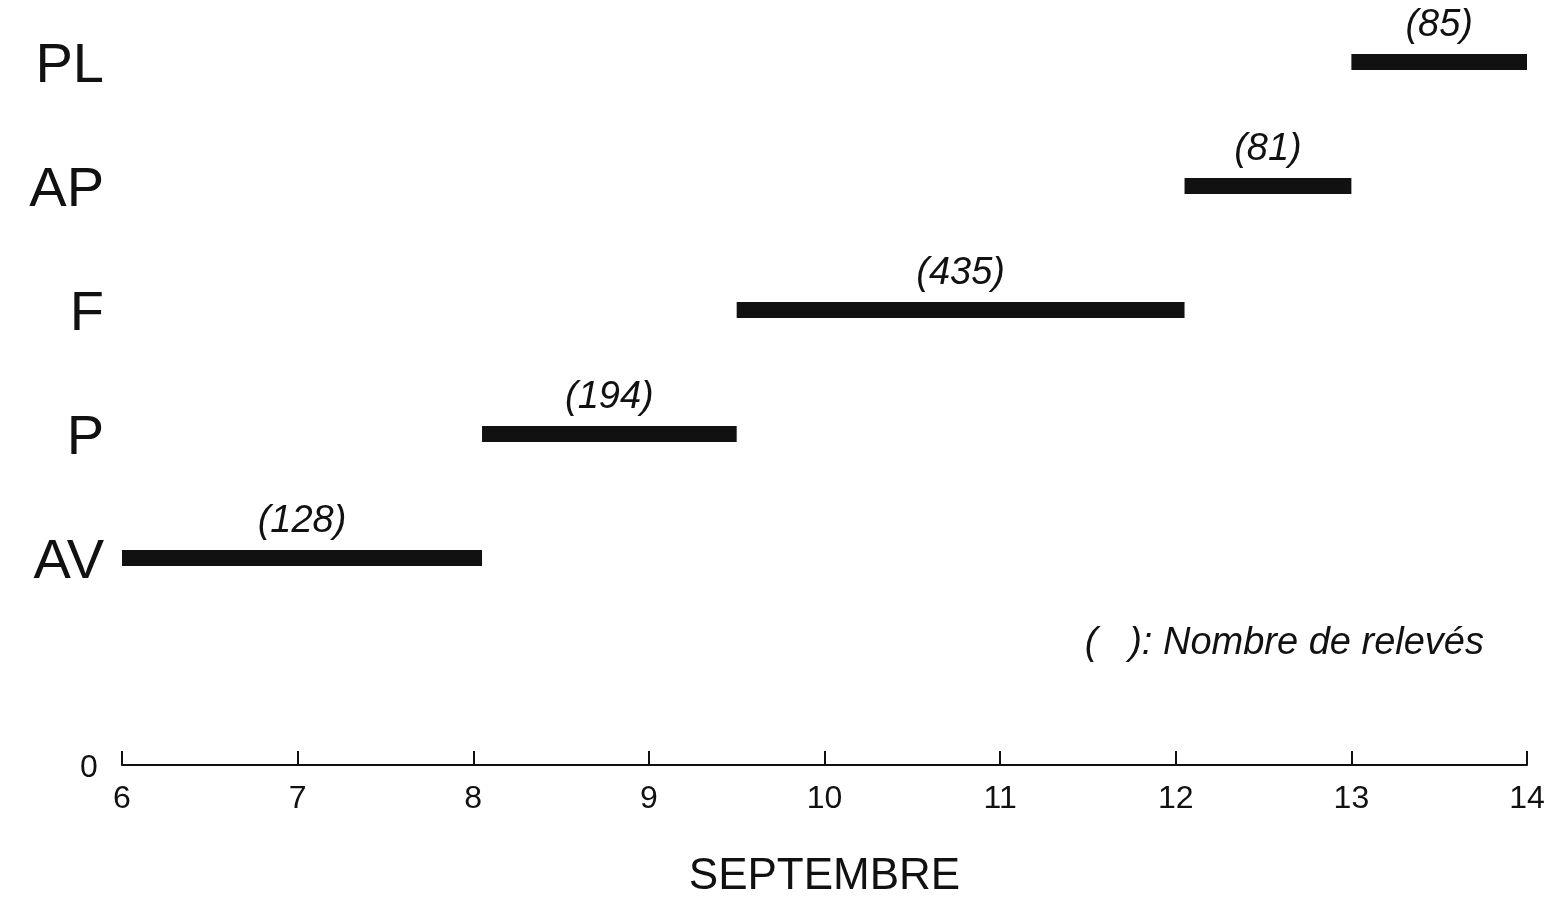 This screenshot has height=900, width=1549. What do you see at coordinates (473, 797) in the screenshot?
I see `x-tick-label: 8` at bounding box center [473, 797].